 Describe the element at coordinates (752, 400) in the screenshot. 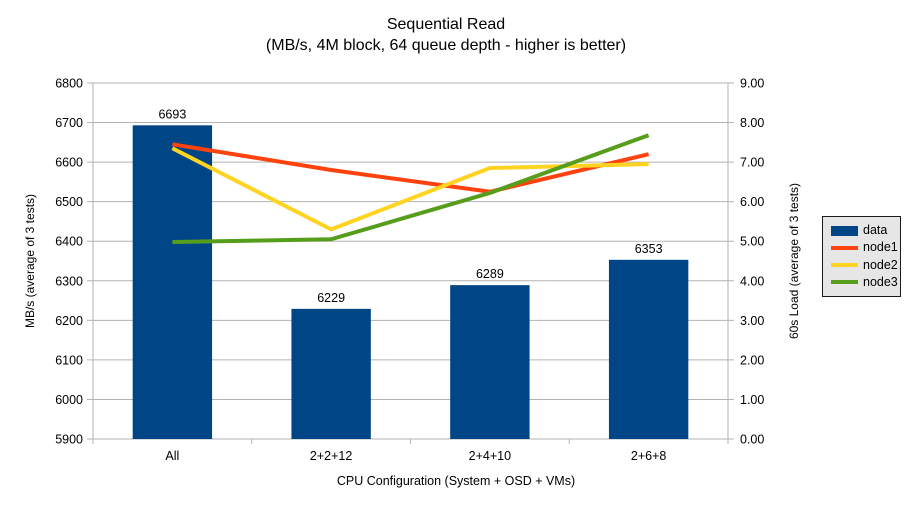

I see `right-axis-tick-label: 1.00` at that location.